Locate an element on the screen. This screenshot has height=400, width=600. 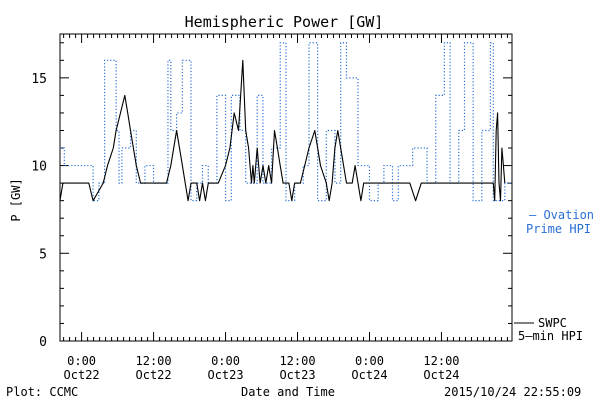
x-axis-label: Date and Time is located at coordinates (288, 392).